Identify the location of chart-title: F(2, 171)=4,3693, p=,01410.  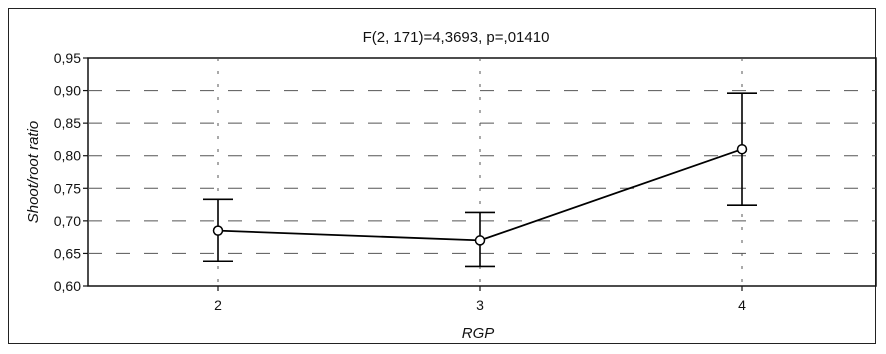
(456, 37).